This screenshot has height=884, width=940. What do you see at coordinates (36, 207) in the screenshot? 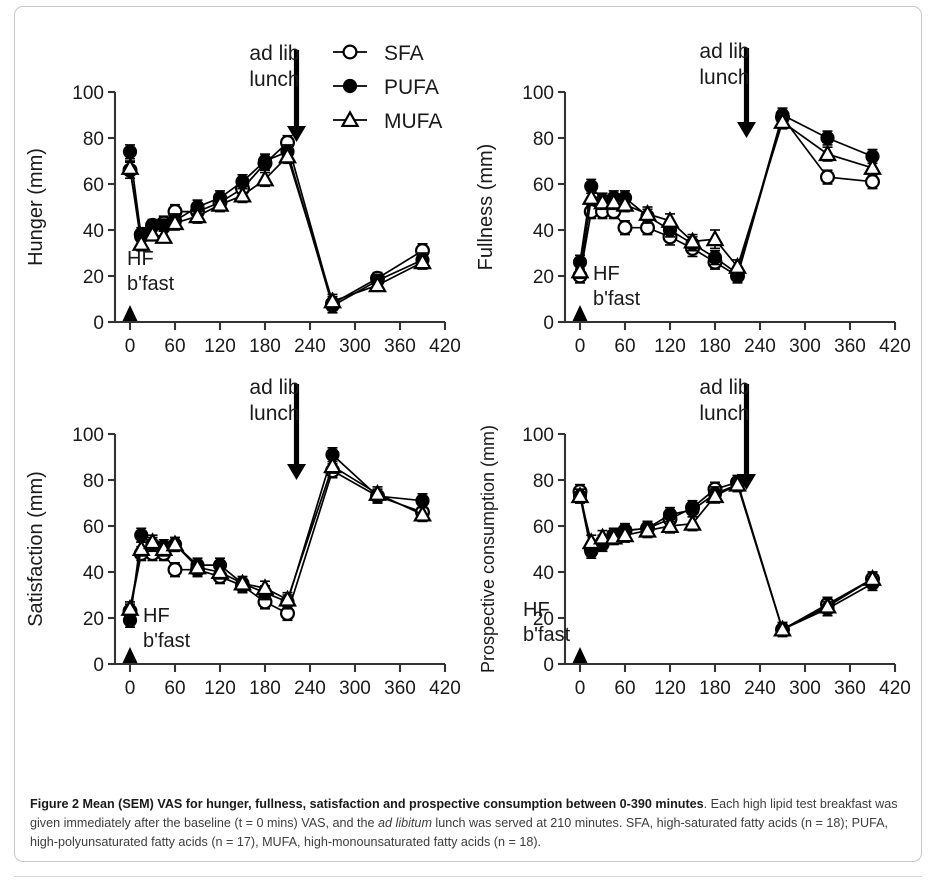
I see `y-axis-title: Hunger (mm)` at bounding box center [36, 207].